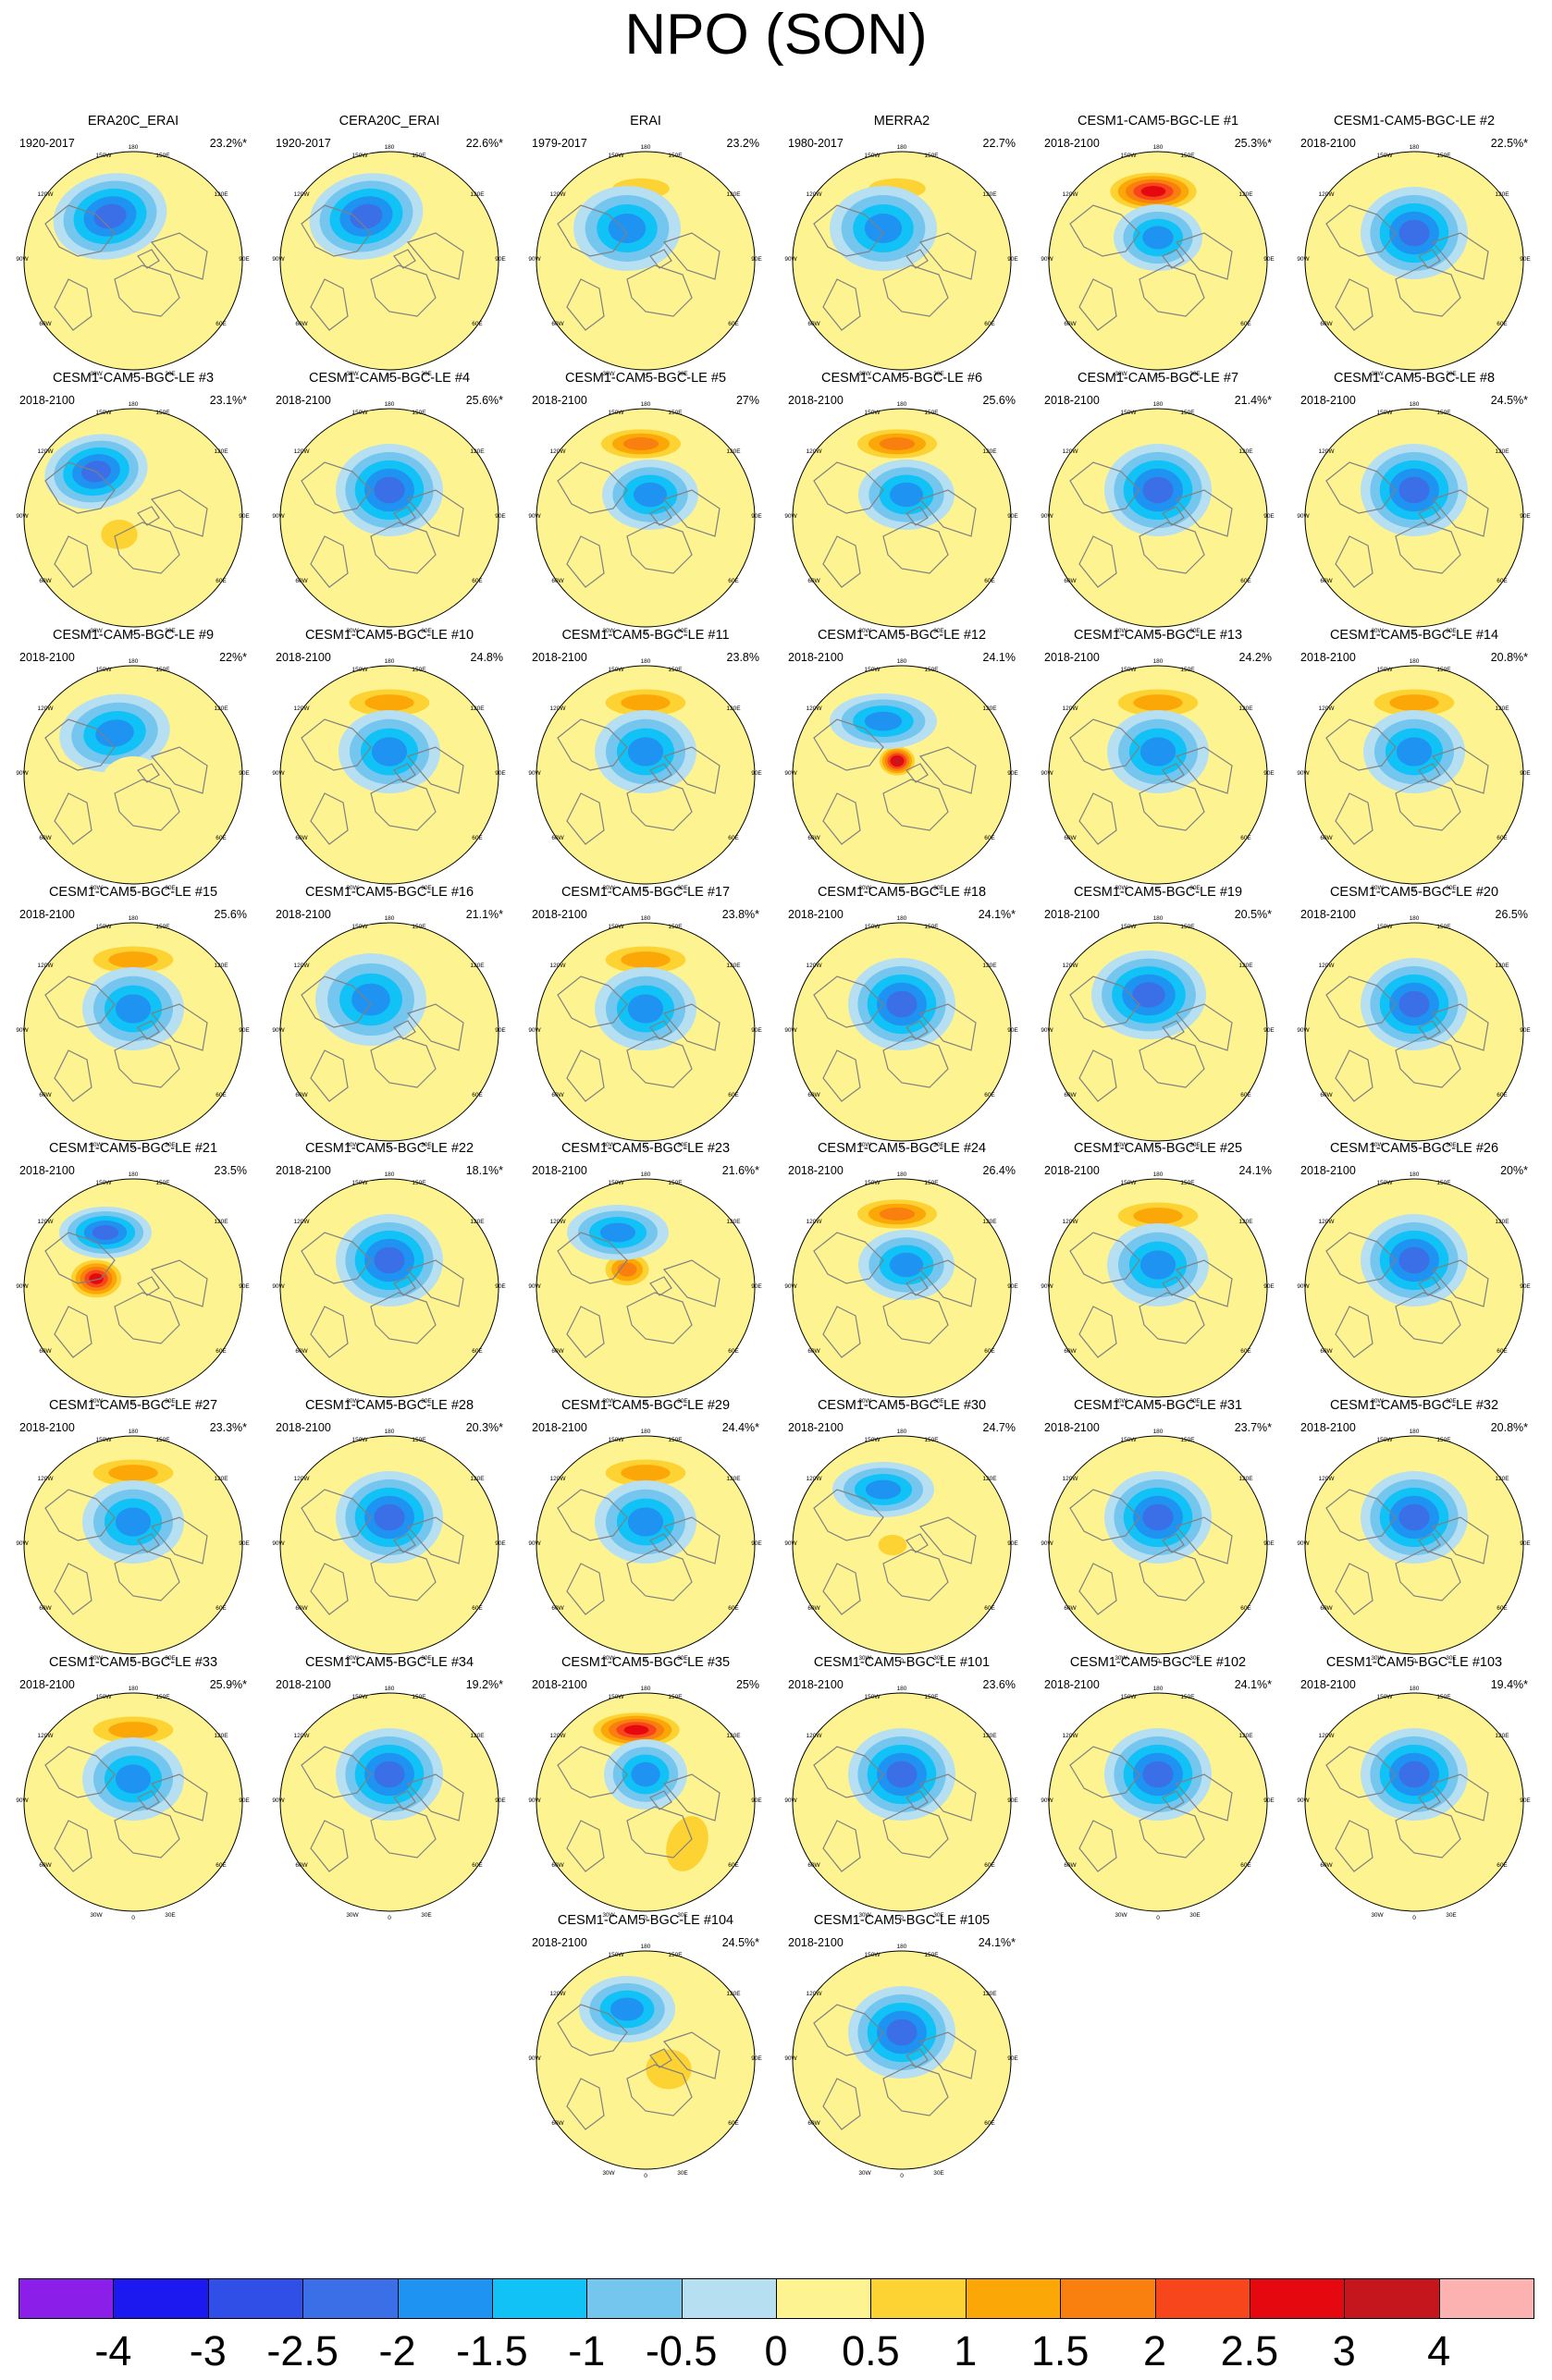  Describe the element at coordinates (902, 892) in the screenshot. I see `panel-title: CESM1-CAM5-BGC-LE #18` at that location.